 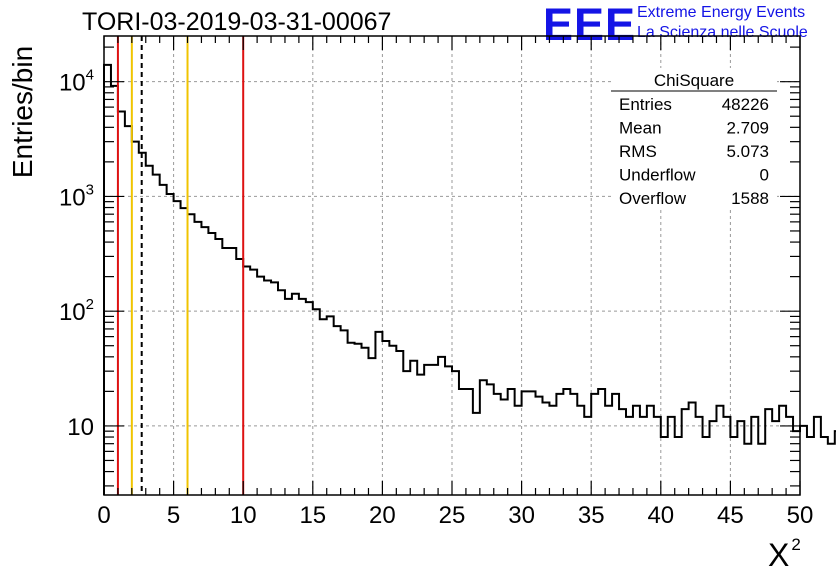 I want to click on x-tick-label-30: 30, so click(x=521, y=515).